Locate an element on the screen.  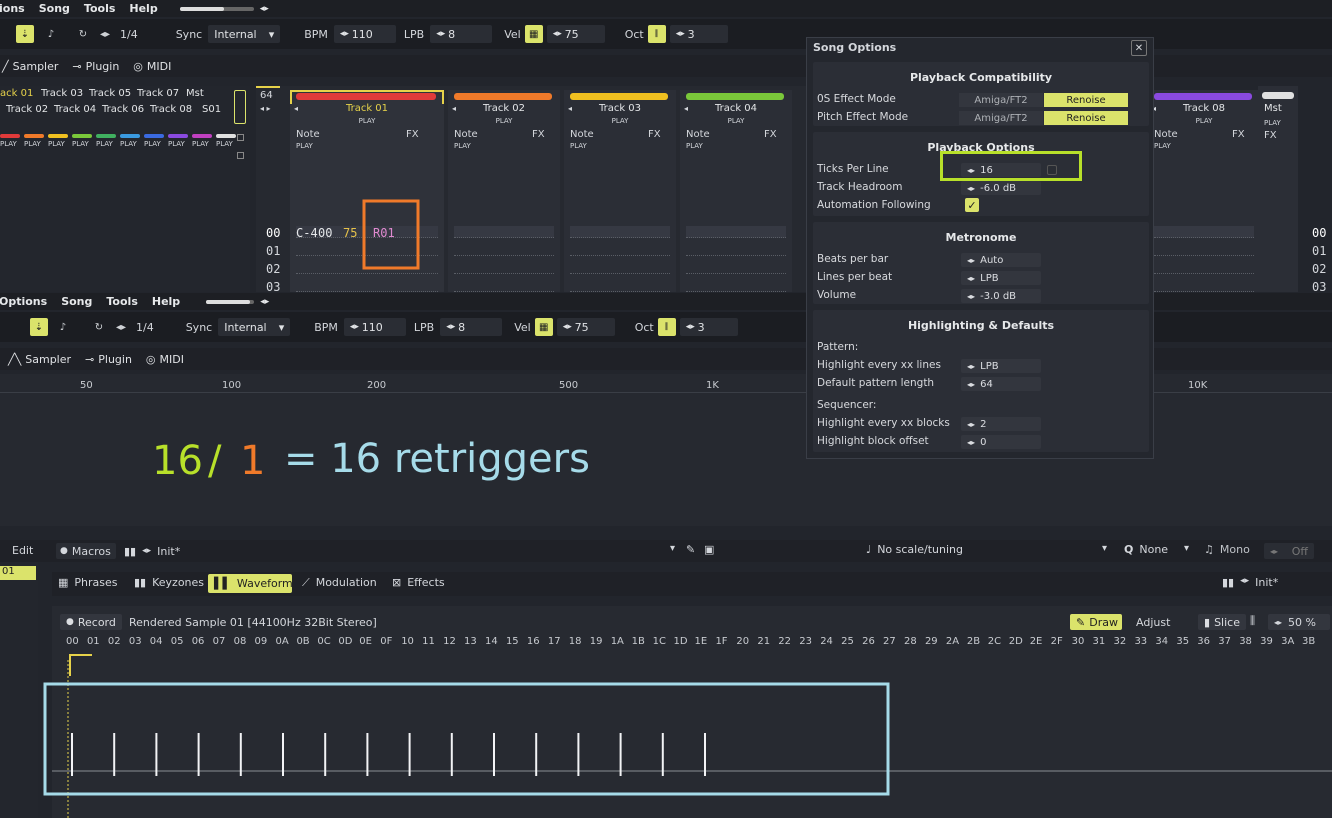
track-matrix-r1-2: Track 05 is located at coordinates (110, 93).